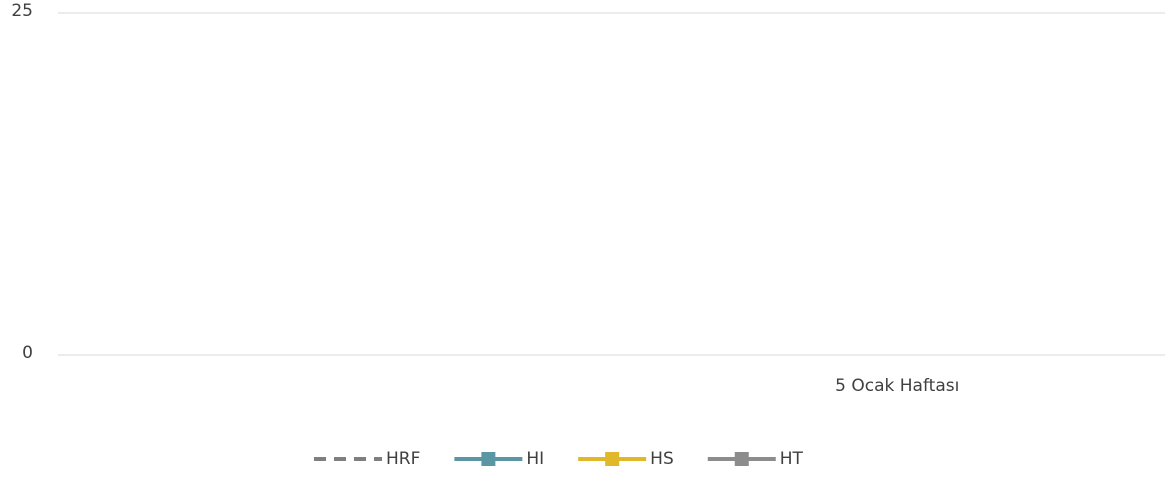 This screenshot has width=1171, height=478. Describe the element at coordinates (792, 459) in the screenshot. I see `legend-label: HT` at that location.